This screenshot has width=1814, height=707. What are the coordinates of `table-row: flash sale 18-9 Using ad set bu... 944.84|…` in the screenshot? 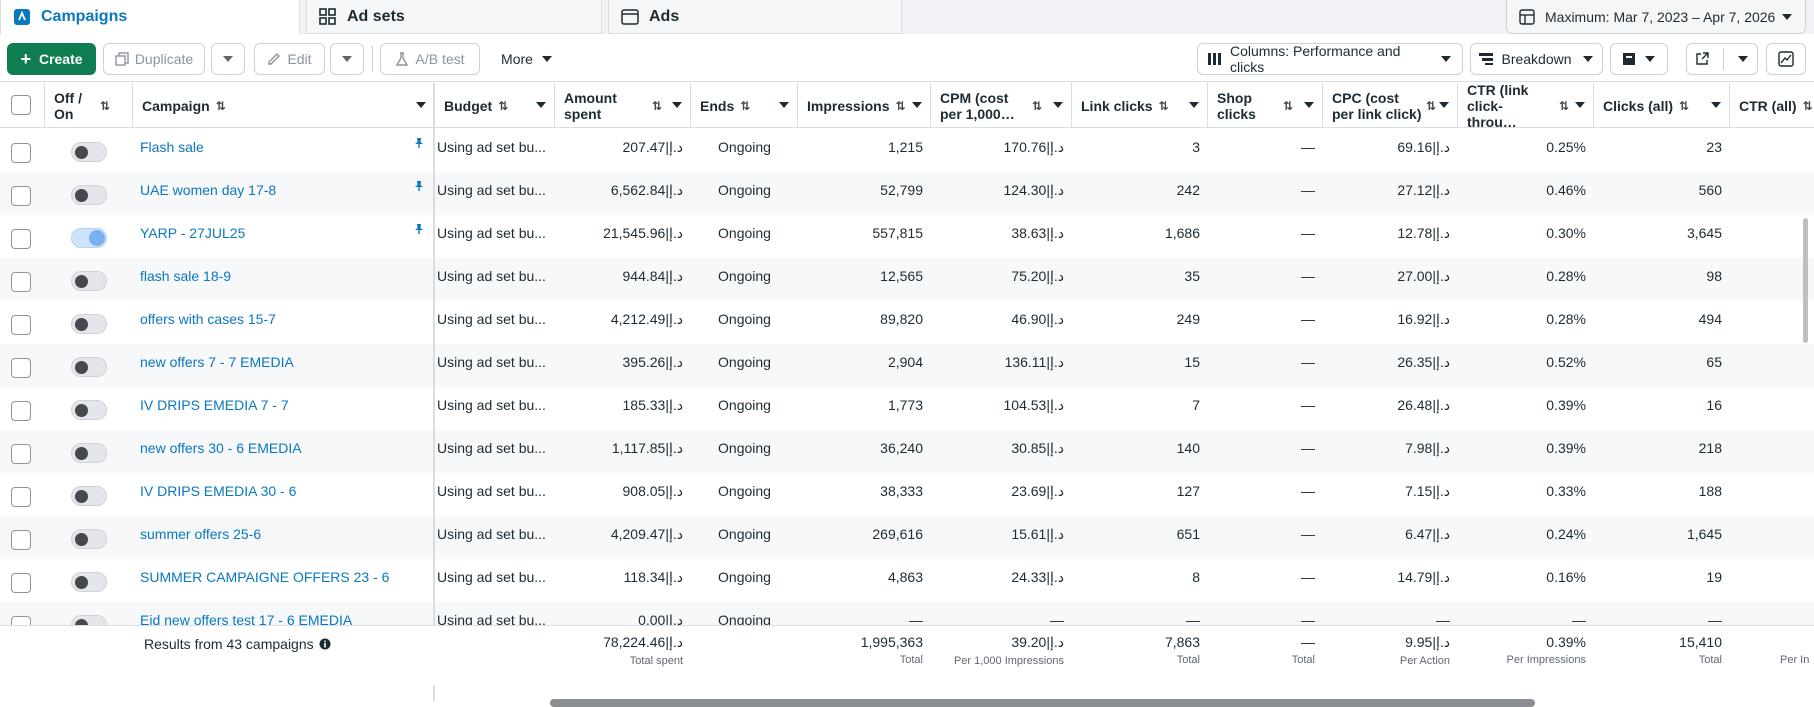 It's located at (907, 279).